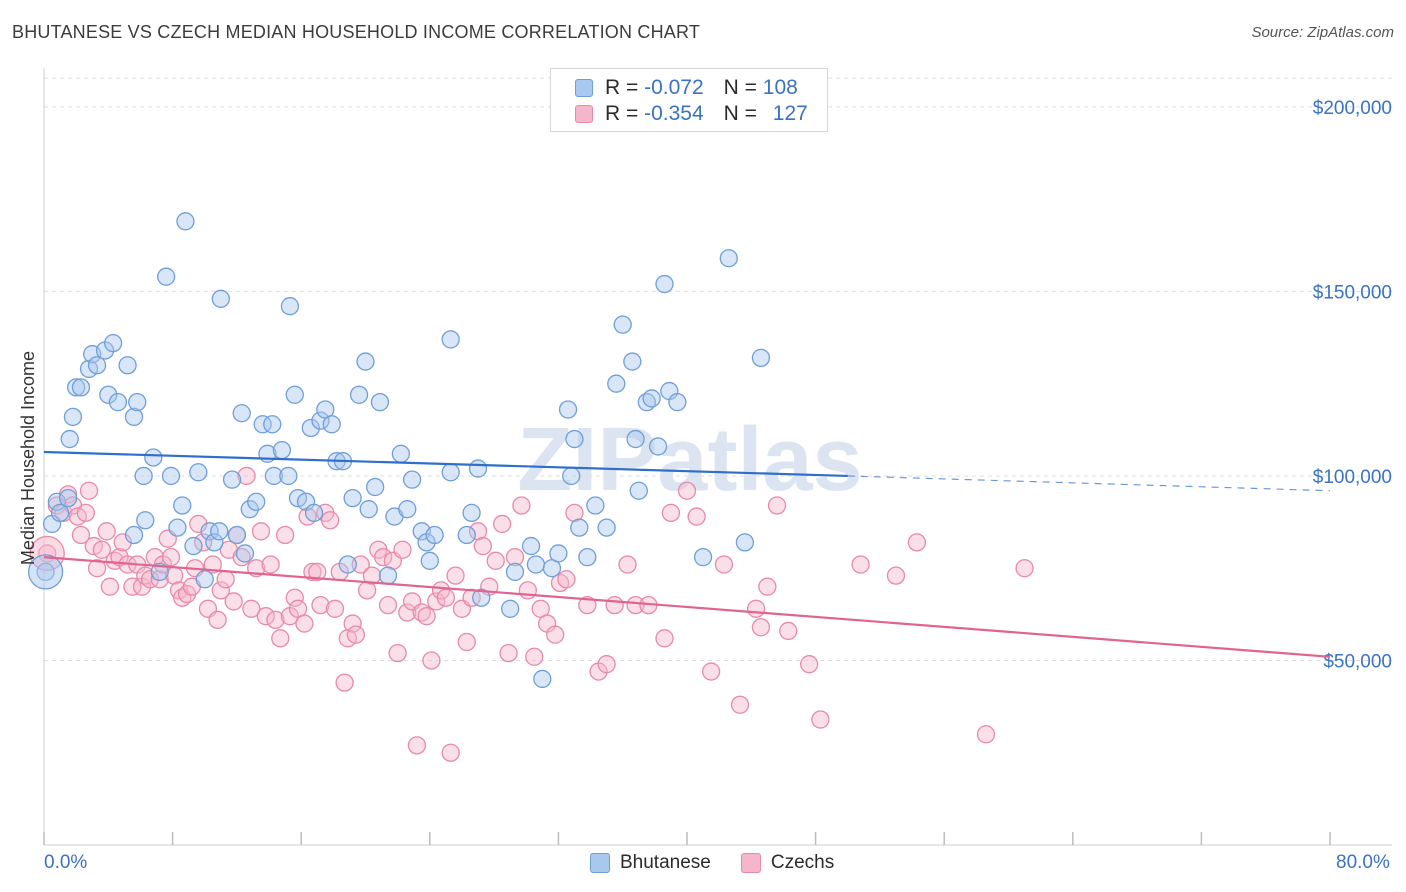 This screenshot has width=1406, height=892. What do you see at coordinates (1322, 32) in the screenshot?
I see `source-label: Source: ZipAtlas.com` at bounding box center [1322, 32].